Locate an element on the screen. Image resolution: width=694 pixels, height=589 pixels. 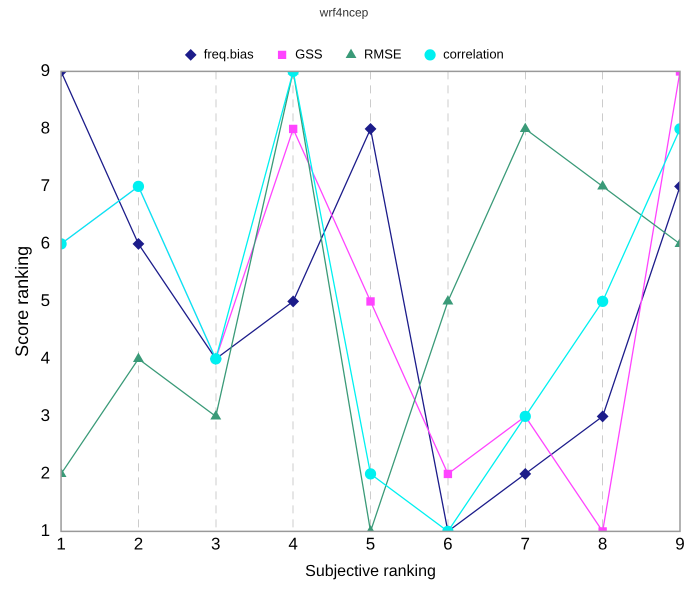
x-tick-label: 4 is located at coordinates (293, 544).